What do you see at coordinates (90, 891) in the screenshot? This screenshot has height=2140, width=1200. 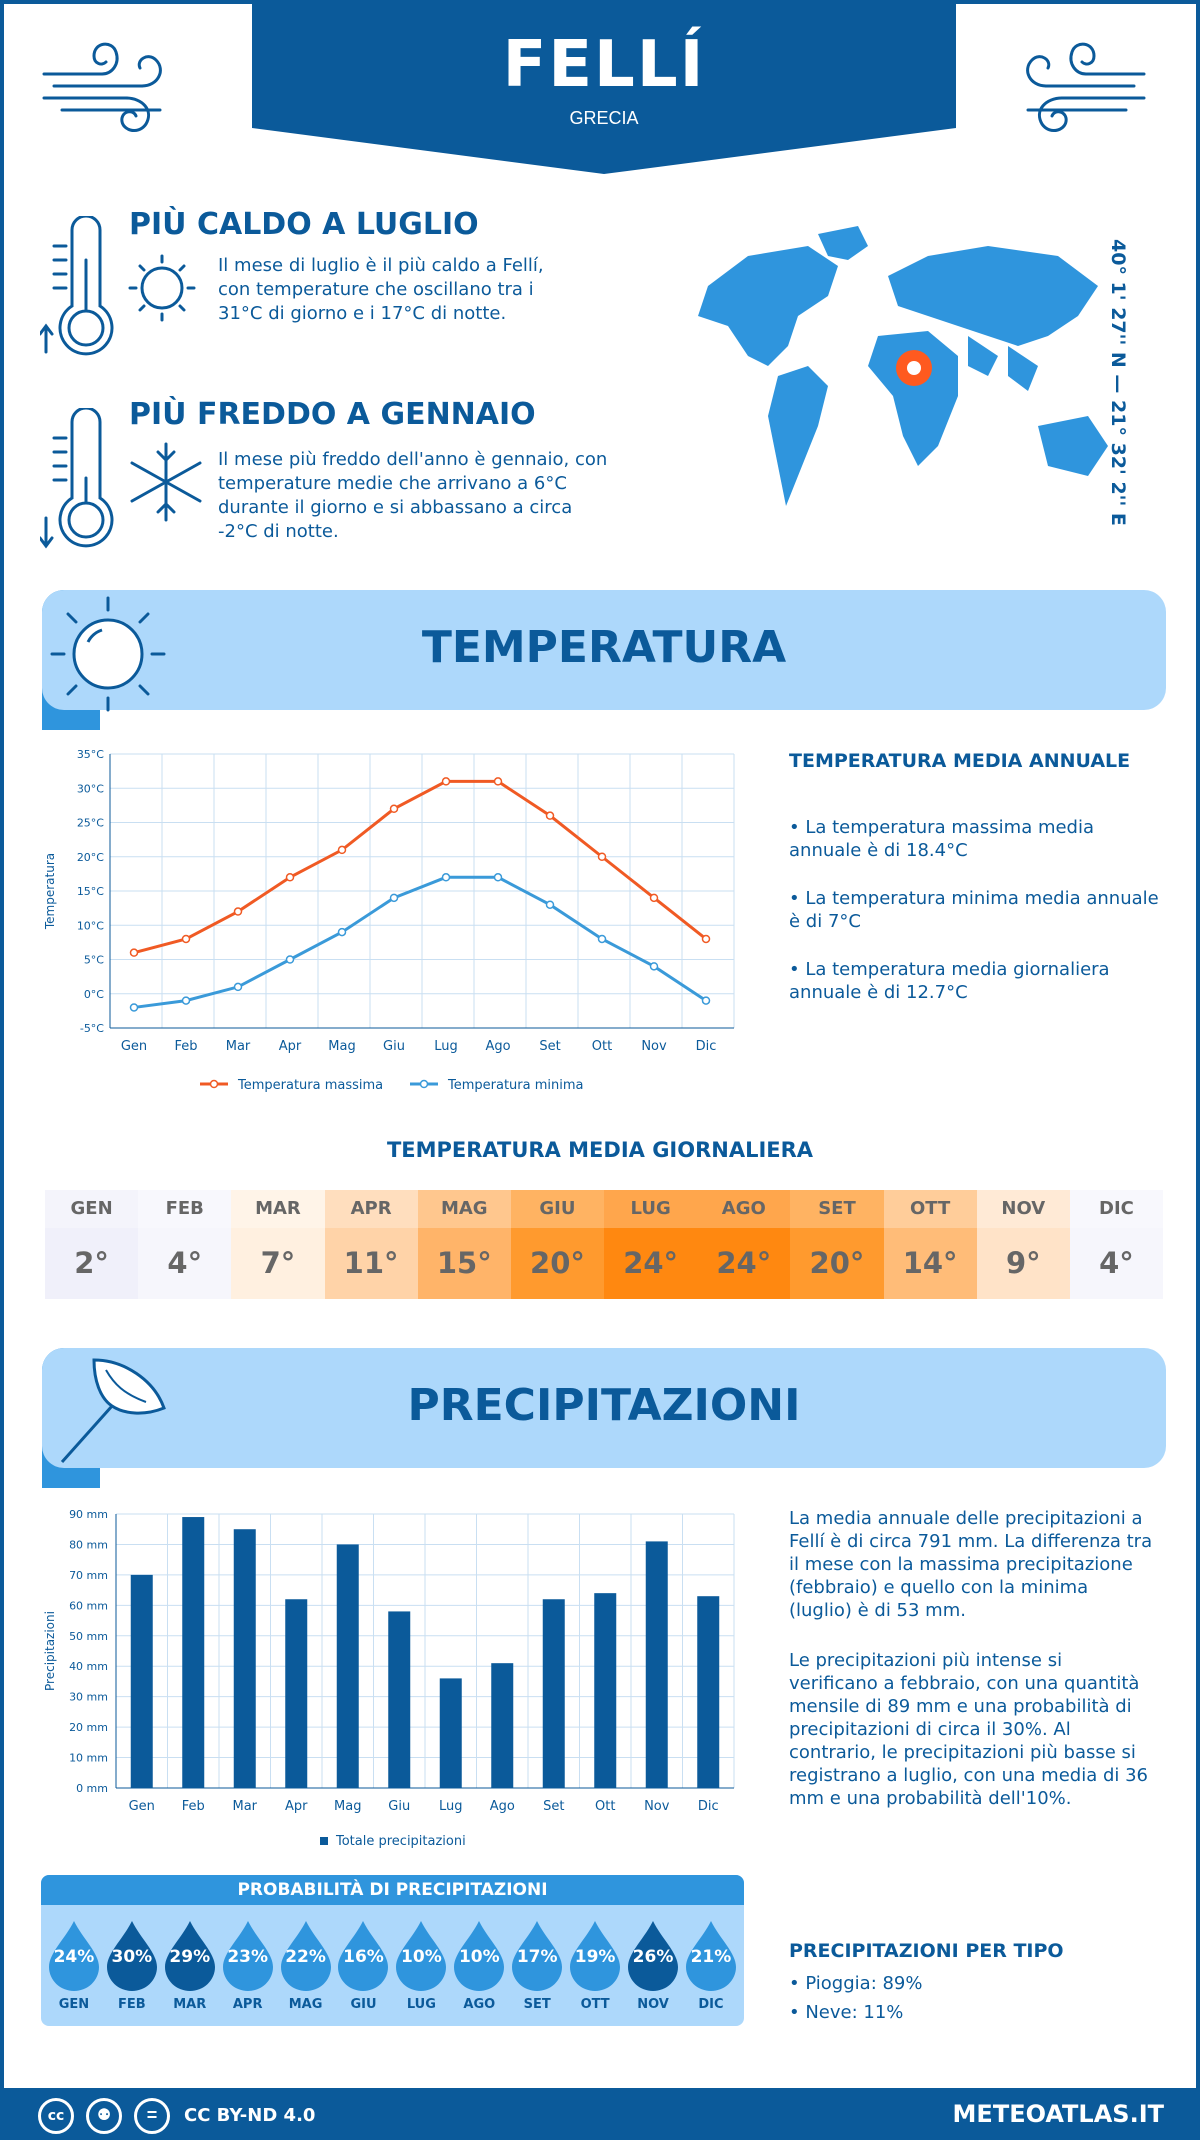 I see `y-tick-label: 15°C` at bounding box center [90, 891].